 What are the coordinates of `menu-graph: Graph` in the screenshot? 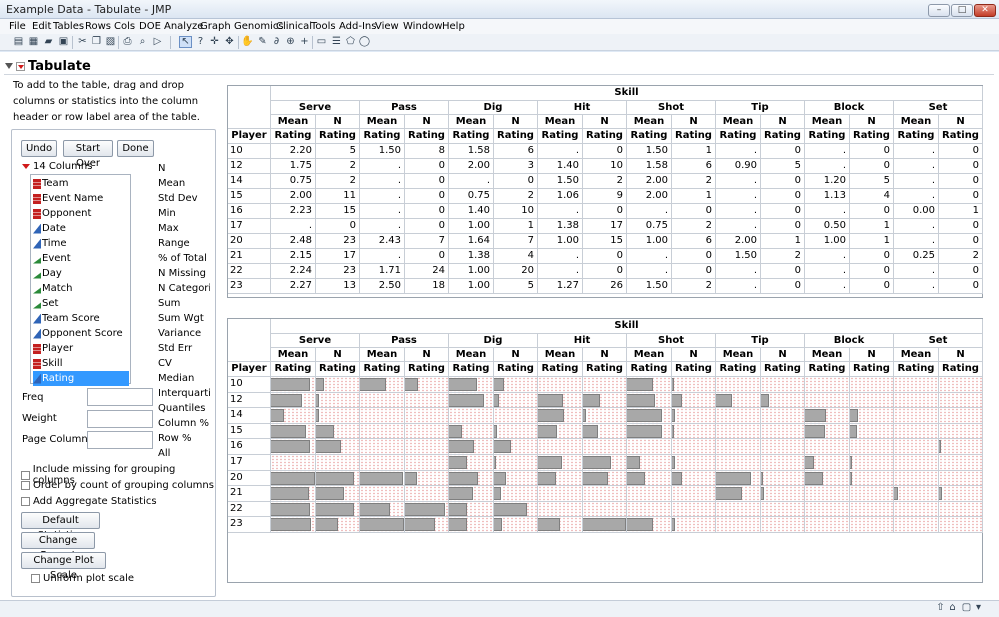 It's located at (215, 26).